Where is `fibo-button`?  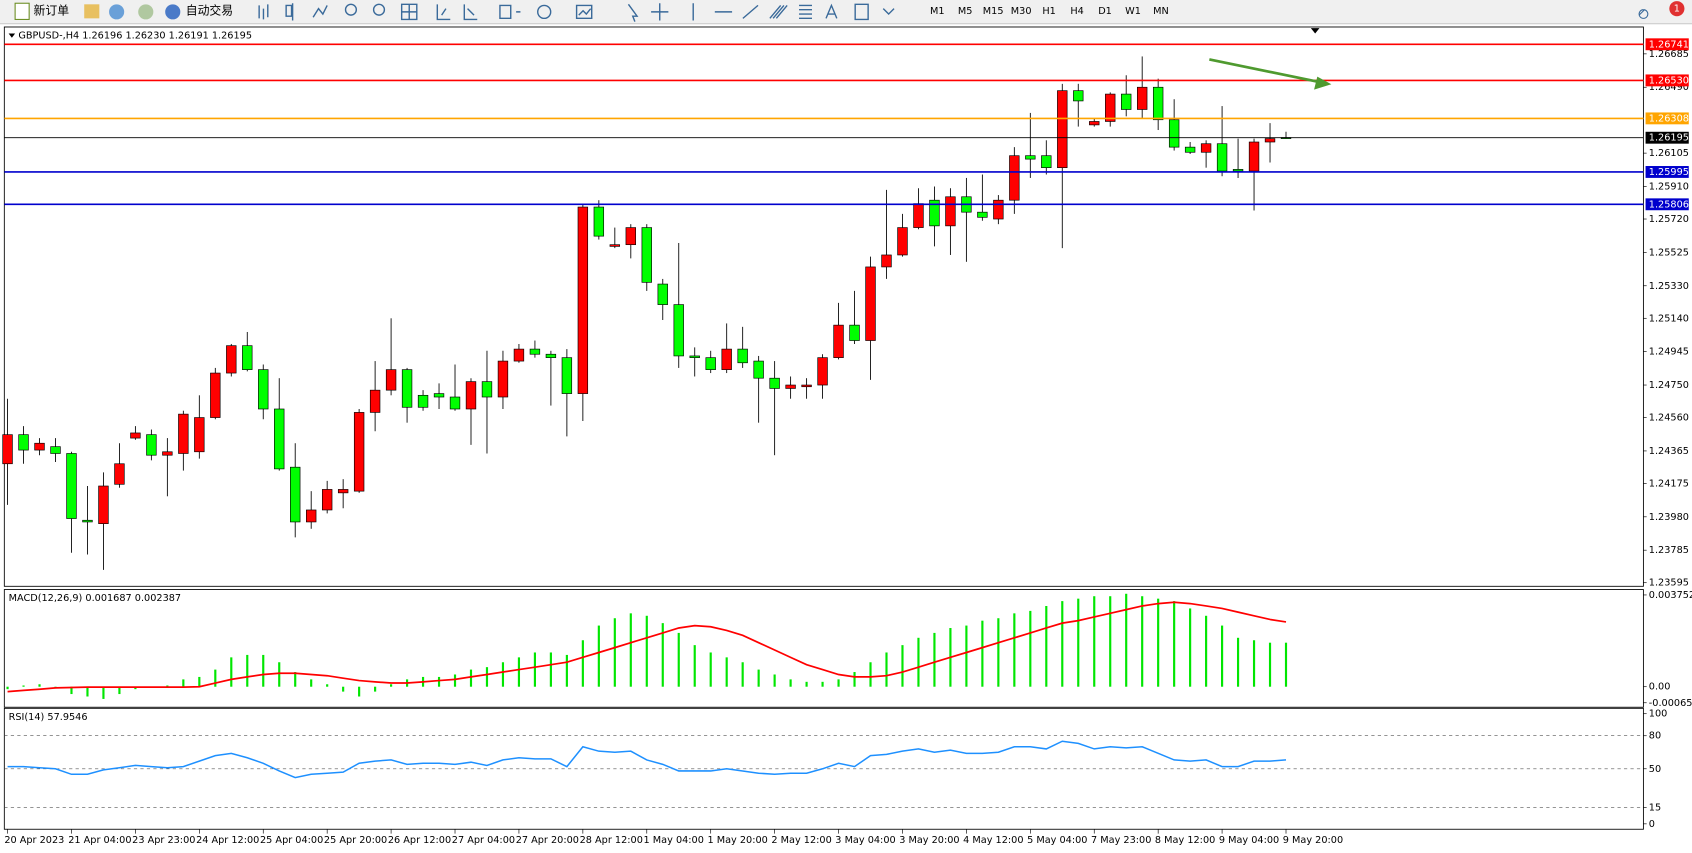 fibo-button is located at coordinates (805, 12).